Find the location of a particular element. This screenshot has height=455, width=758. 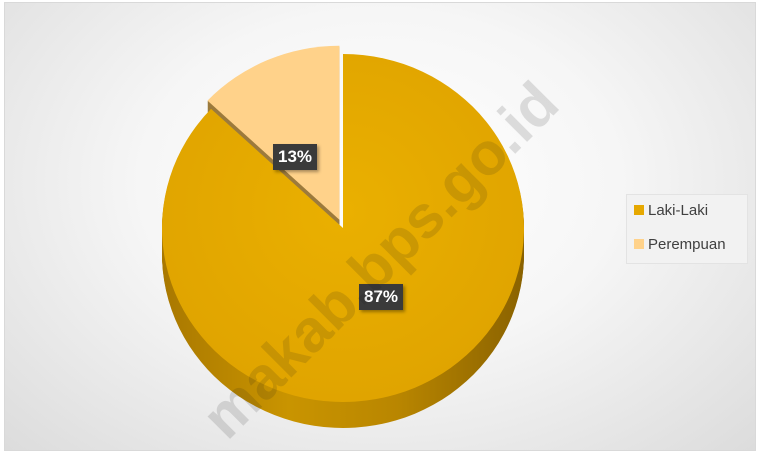

legend: Laki-Laki Perempuan is located at coordinates (687, 229).